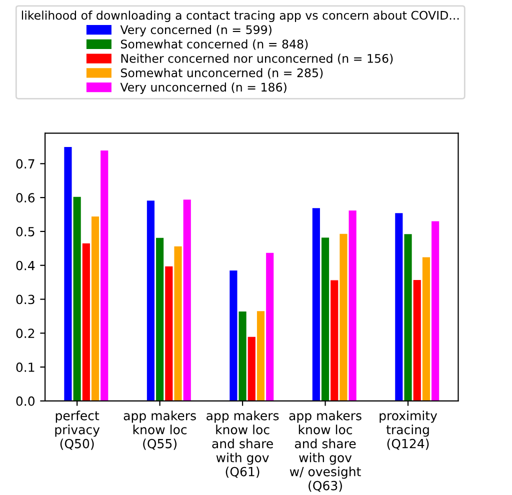  What do you see at coordinates (25, 299) in the screenshot?
I see `y-tick-label: 0.3` at bounding box center [25, 299].